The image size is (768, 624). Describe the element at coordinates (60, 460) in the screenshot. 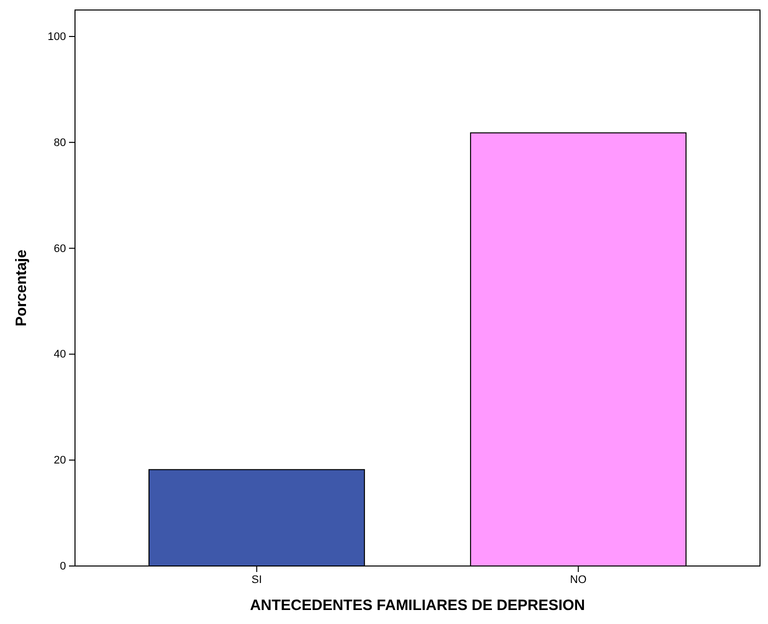

I see `y-tick-label: 20` at that location.